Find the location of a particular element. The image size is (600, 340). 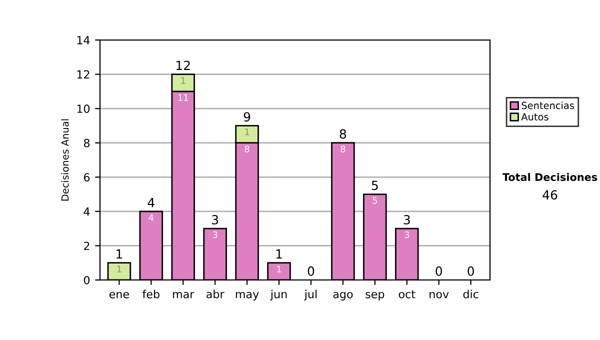

y-tick-label: 2 is located at coordinates (87, 246).